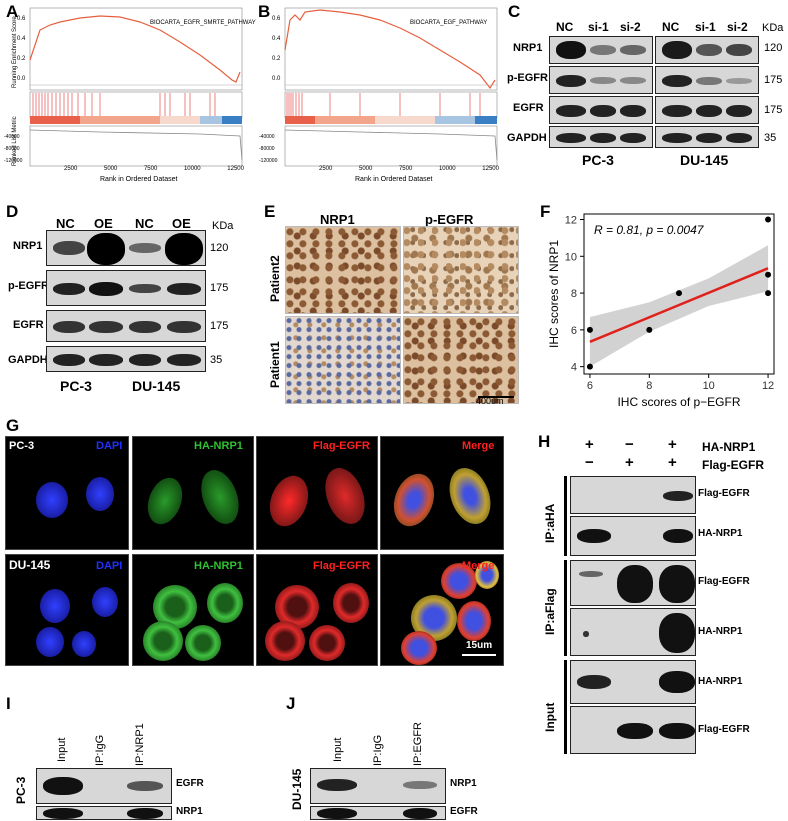 Image resolution: width=788 pixels, height=821 pixels. I want to click on g-du-flag, so click(317, 610).